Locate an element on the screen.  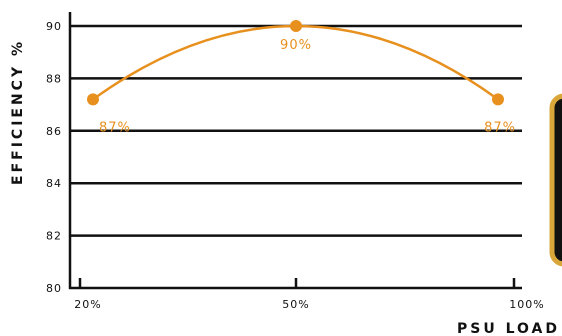
y-axis-title: EFFICIENCY % is located at coordinates (18, 112).